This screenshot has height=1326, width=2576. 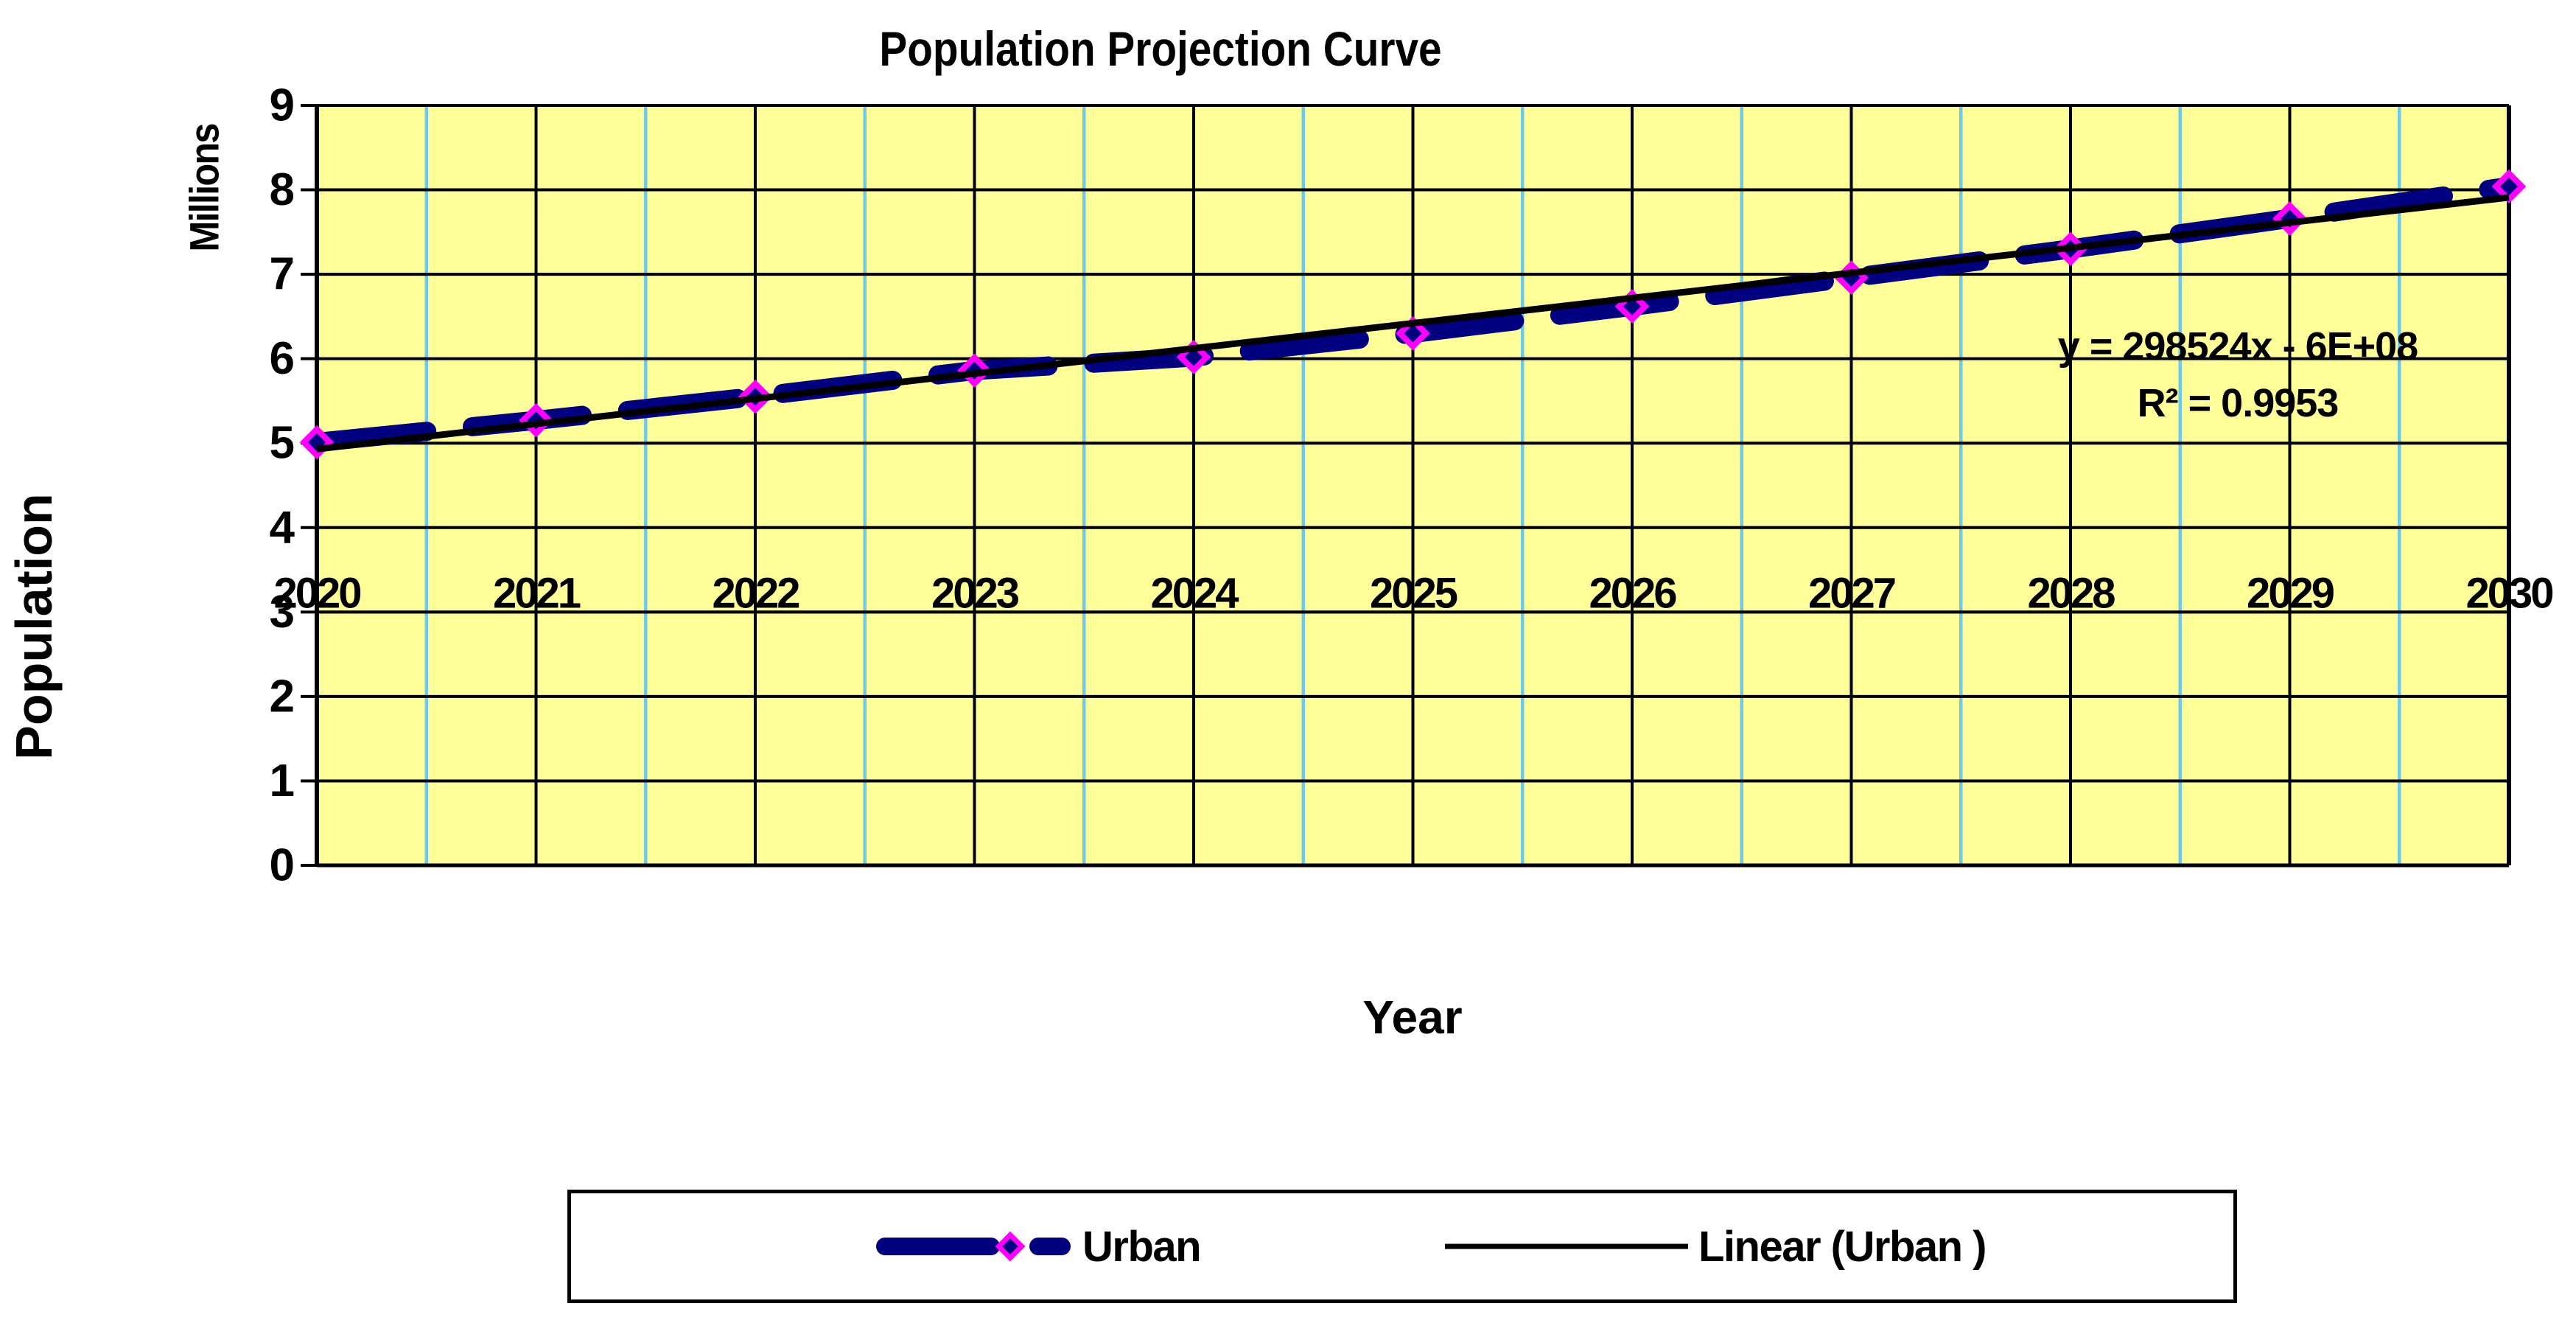 What do you see at coordinates (1142, 1246) in the screenshot?
I see `legend-label-urban: Urban` at bounding box center [1142, 1246].